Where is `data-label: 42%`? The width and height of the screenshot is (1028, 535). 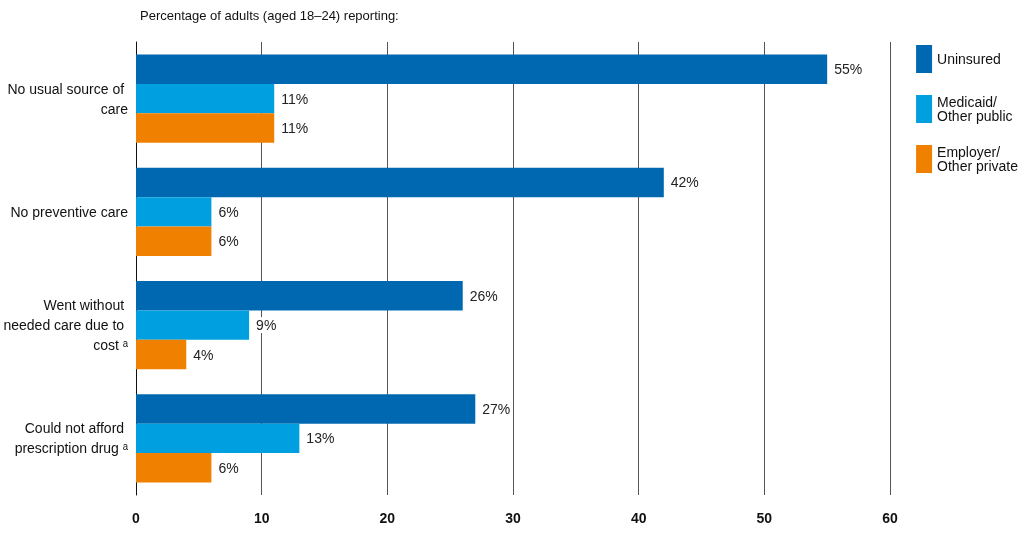
data-label: 42% is located at coordinates (684, 182).